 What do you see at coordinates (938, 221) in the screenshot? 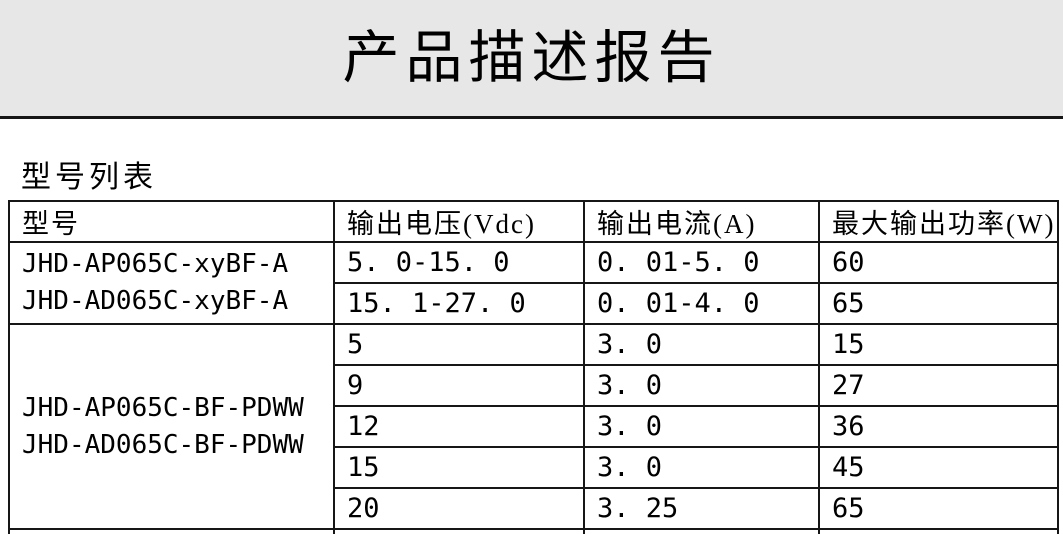
I see `col-header-power: 最大输出功率(W)` at bounding box center [938, 221].